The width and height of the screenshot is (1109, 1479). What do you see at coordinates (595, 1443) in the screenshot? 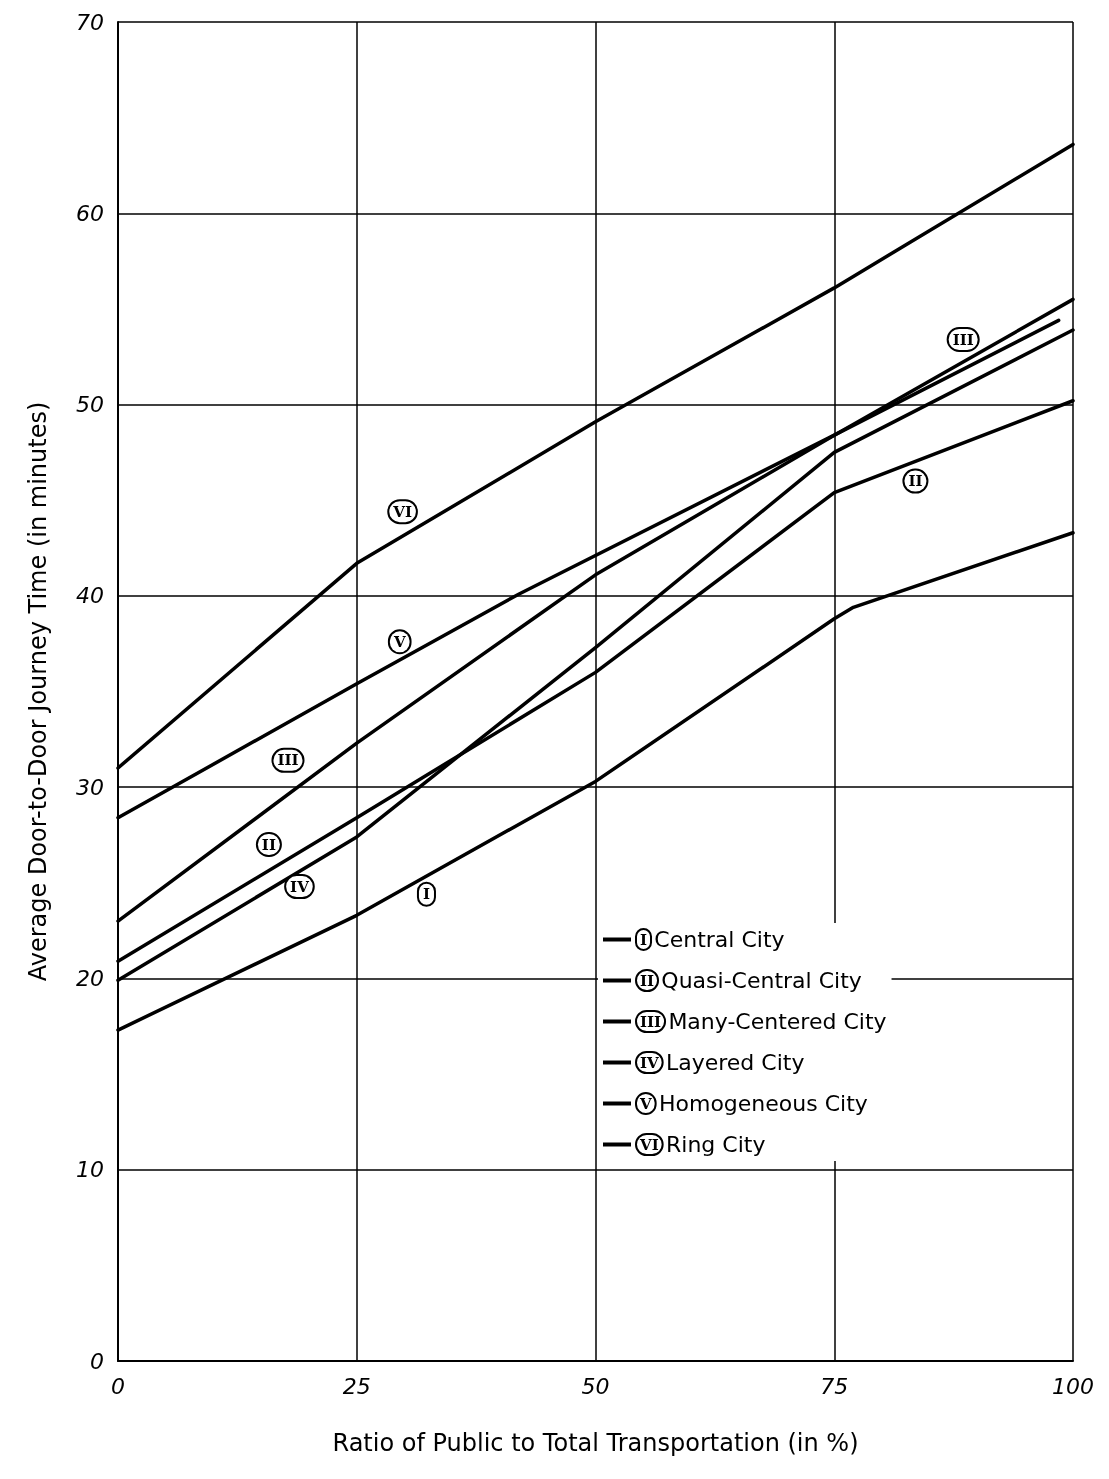
I see `x-axis-title: Ratio of Public to Total Transportation (in %)` at bounding box center [595, 1443].